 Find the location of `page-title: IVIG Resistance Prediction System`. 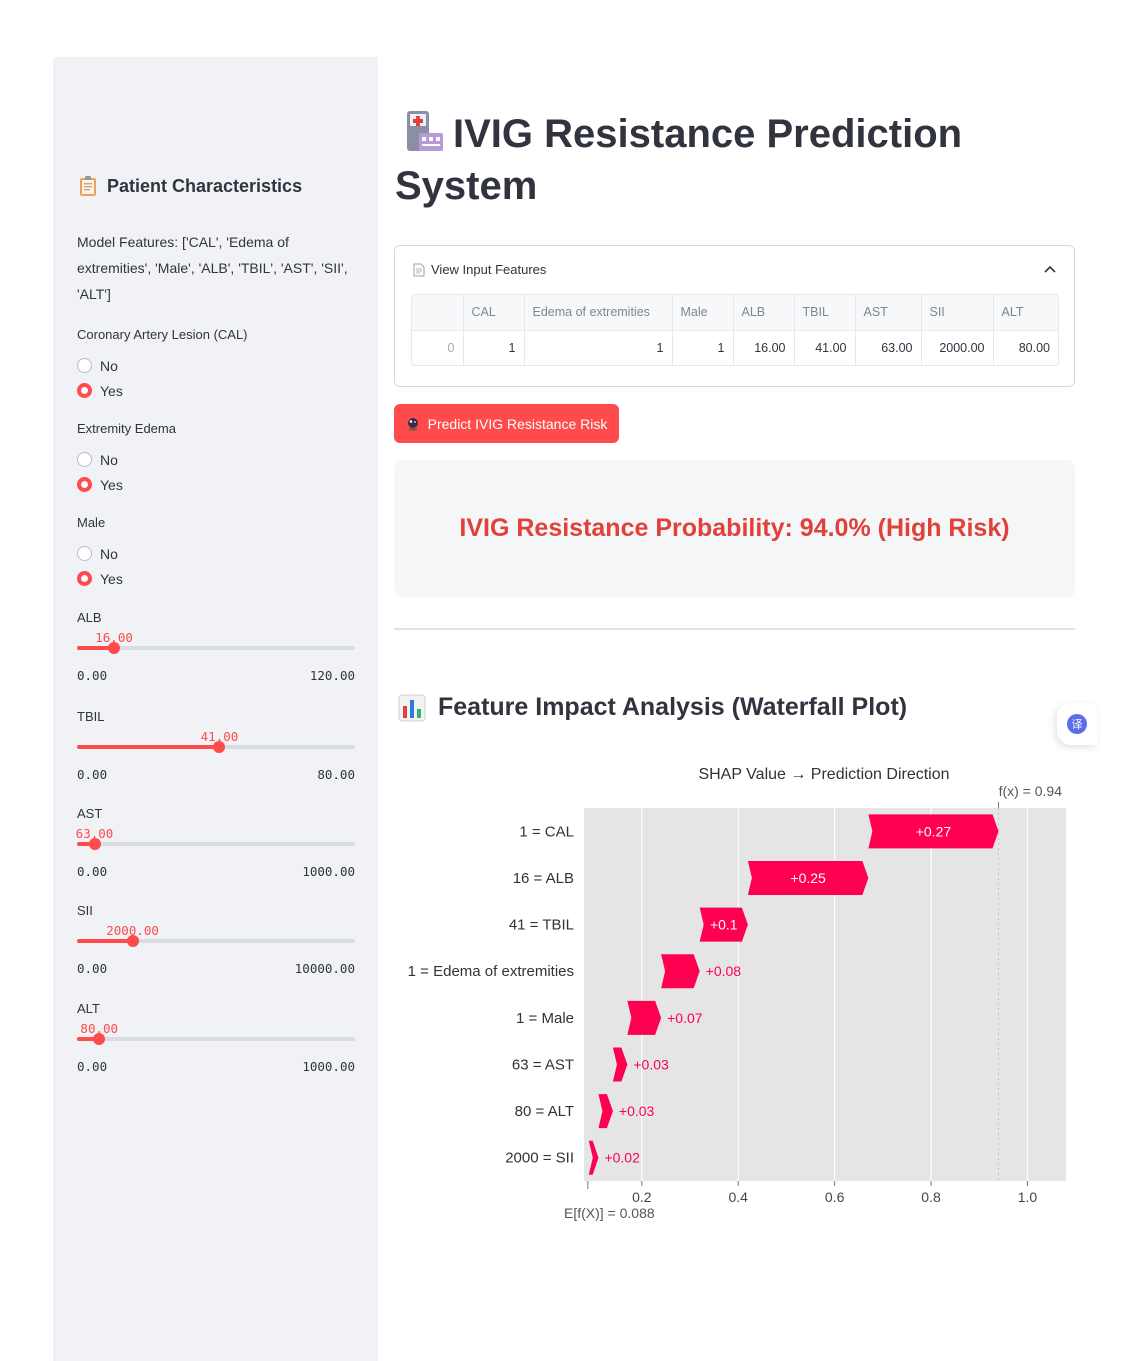

page-title: IVIG Resistance Prediction System is located at coordinates (715, 160).